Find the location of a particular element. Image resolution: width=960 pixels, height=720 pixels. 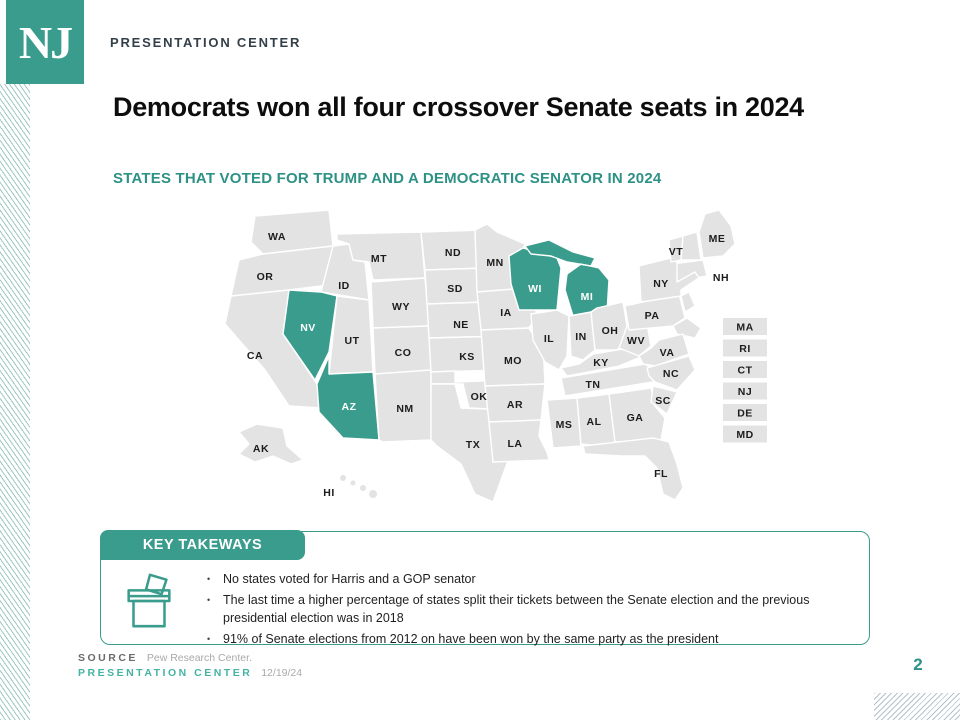

ne-state-label-NJ: NJ is located at coordinates (745, 392).